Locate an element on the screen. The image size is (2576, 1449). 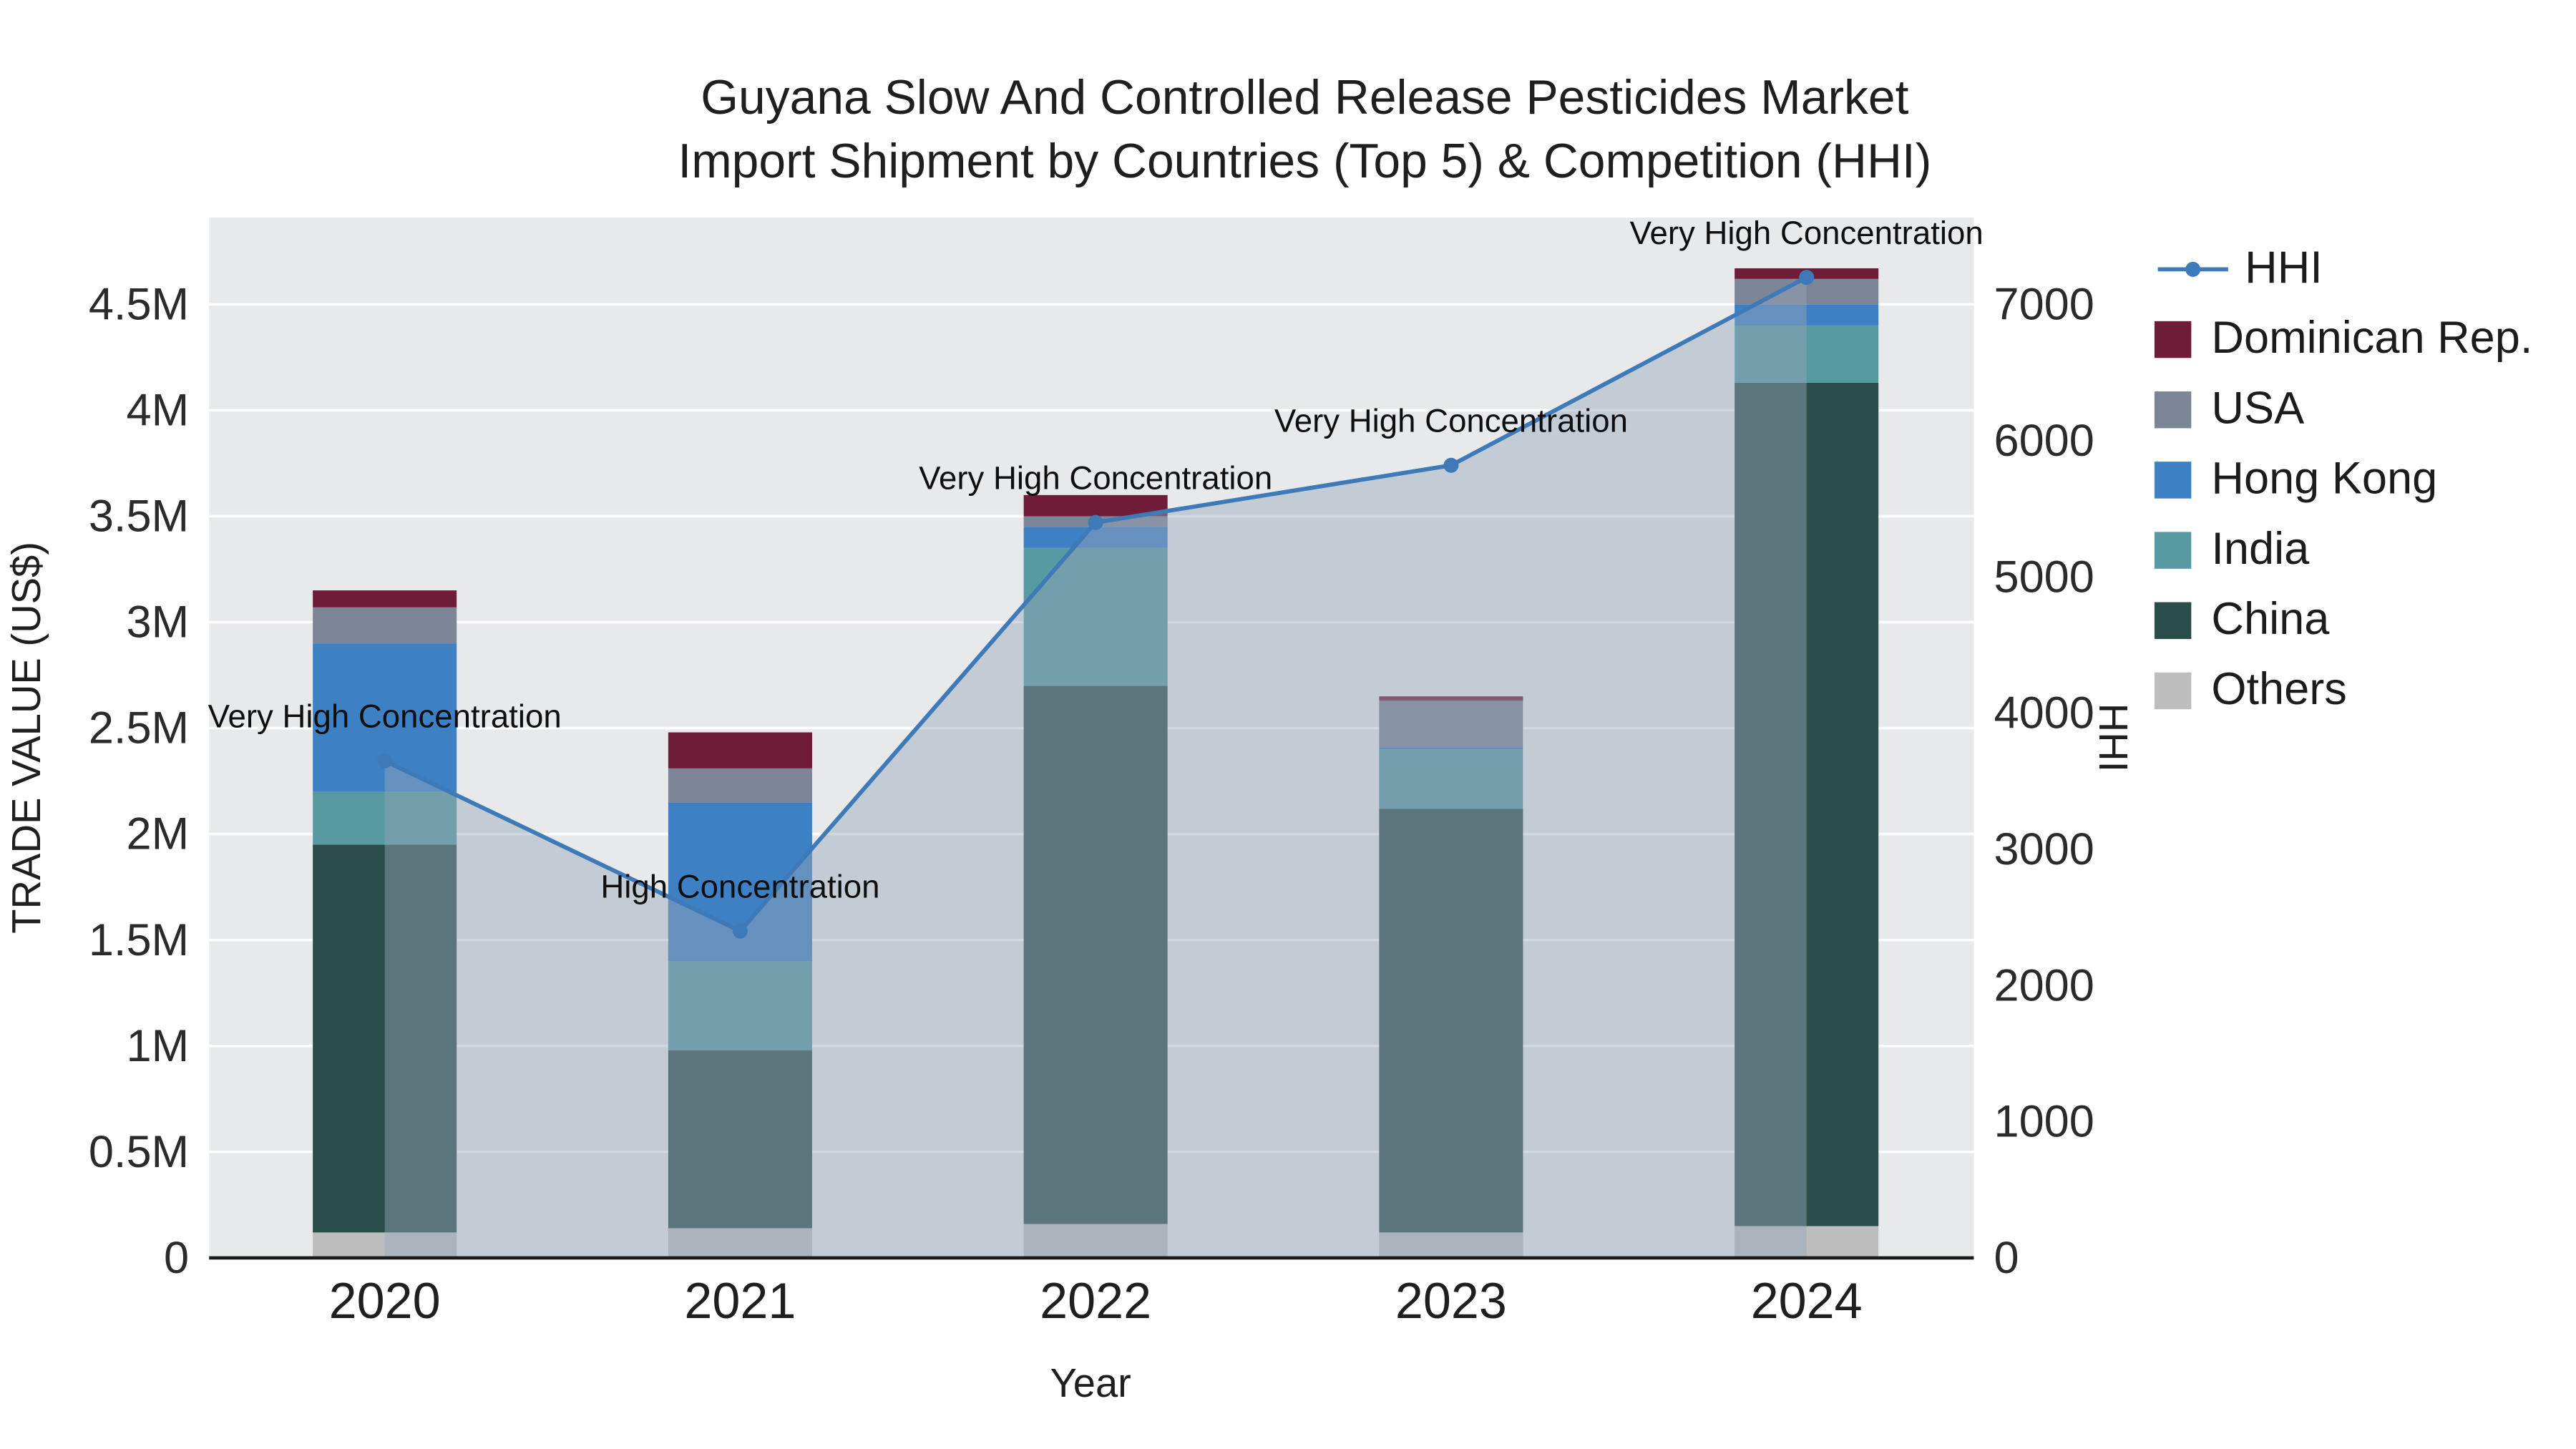
bar-segment-hong-kong-2022 is located at coordinates (1095, 537).